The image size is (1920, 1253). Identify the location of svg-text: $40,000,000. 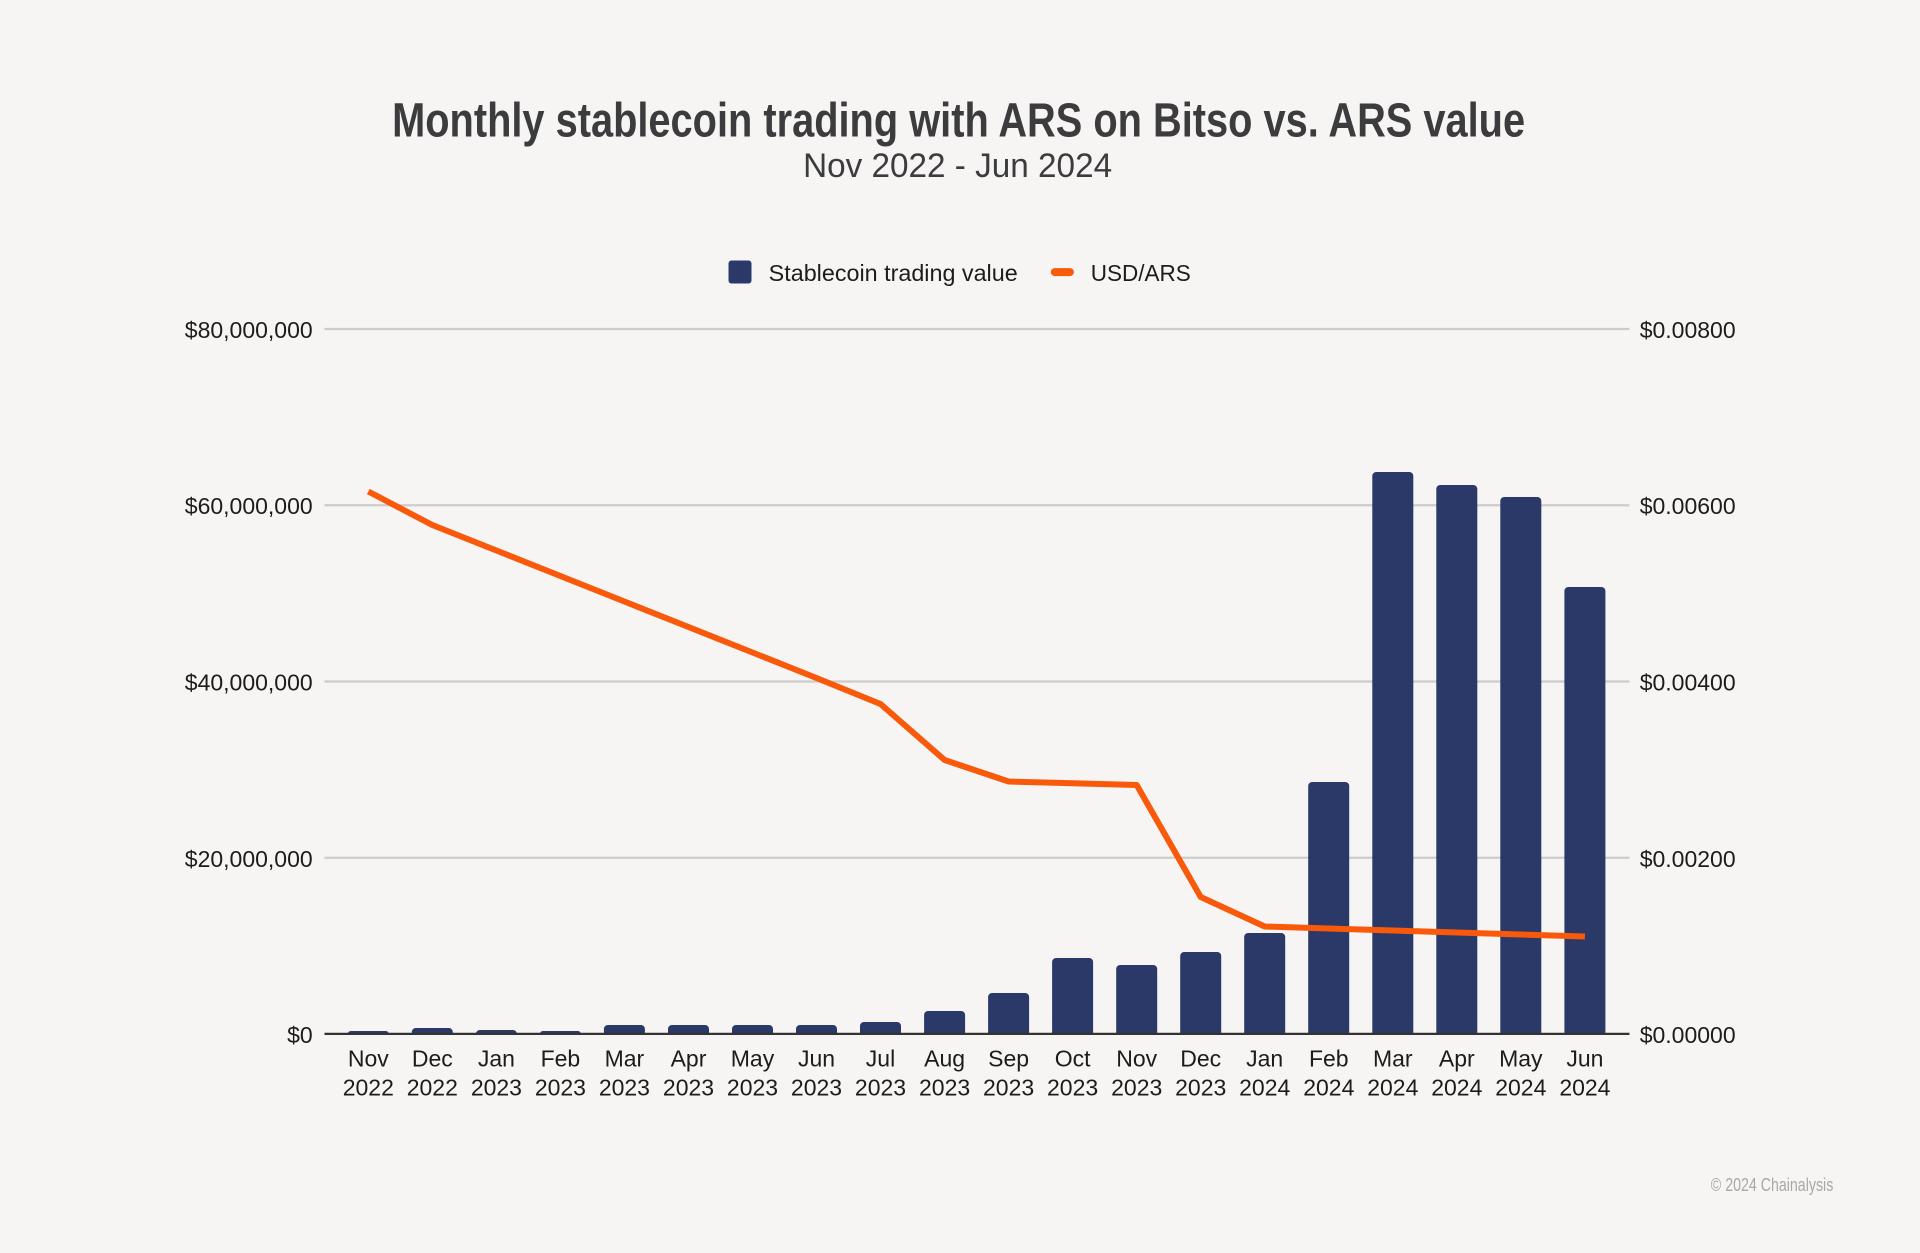
(249, 683).